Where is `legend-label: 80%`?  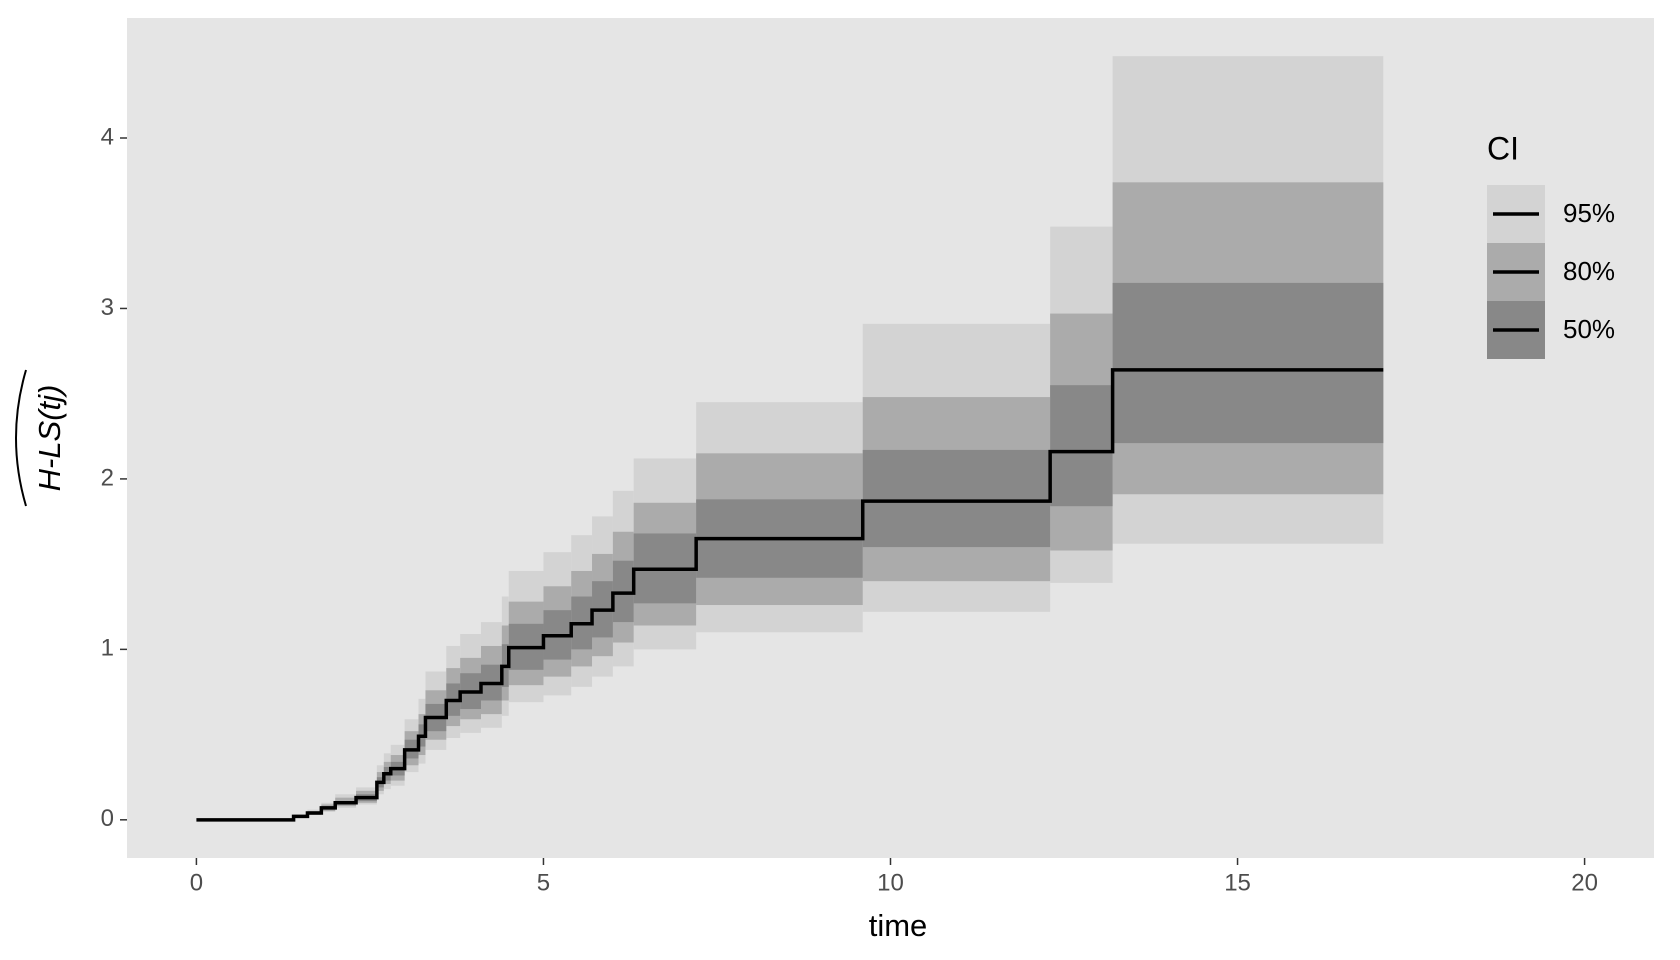
legend-label: 80% is located at coordinates (1589, 271).